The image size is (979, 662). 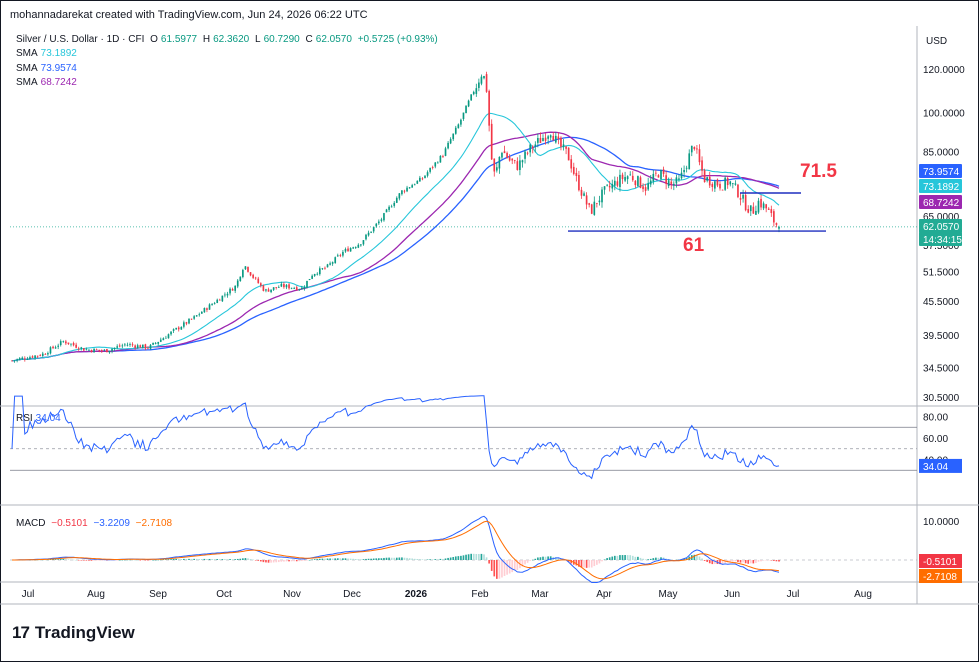 What do you see at coordinates (73, 633) in the screenshot?
I see `tradingview-brand: 17 TradingView` at bounding box center [73, 633].